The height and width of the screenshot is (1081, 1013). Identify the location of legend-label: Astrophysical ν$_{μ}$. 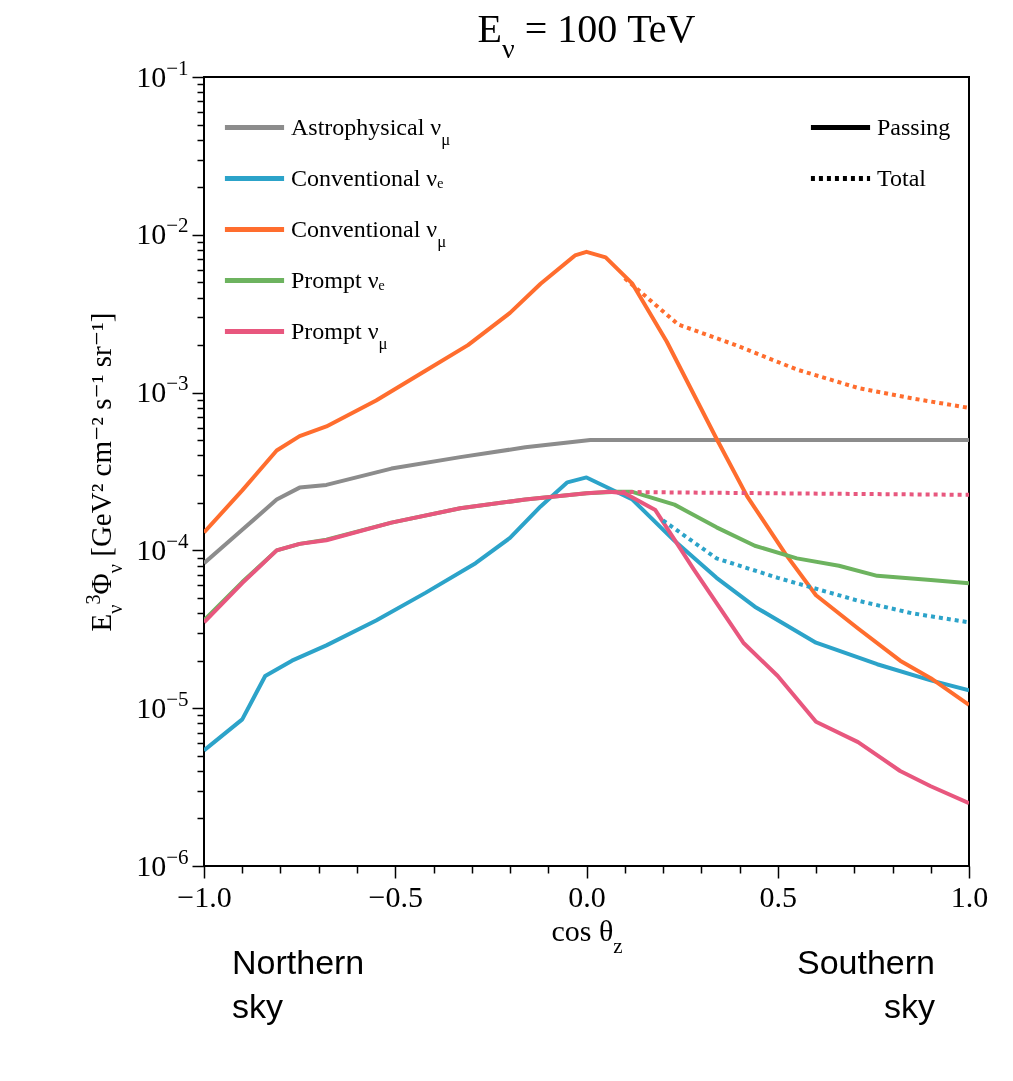
(371, 130).